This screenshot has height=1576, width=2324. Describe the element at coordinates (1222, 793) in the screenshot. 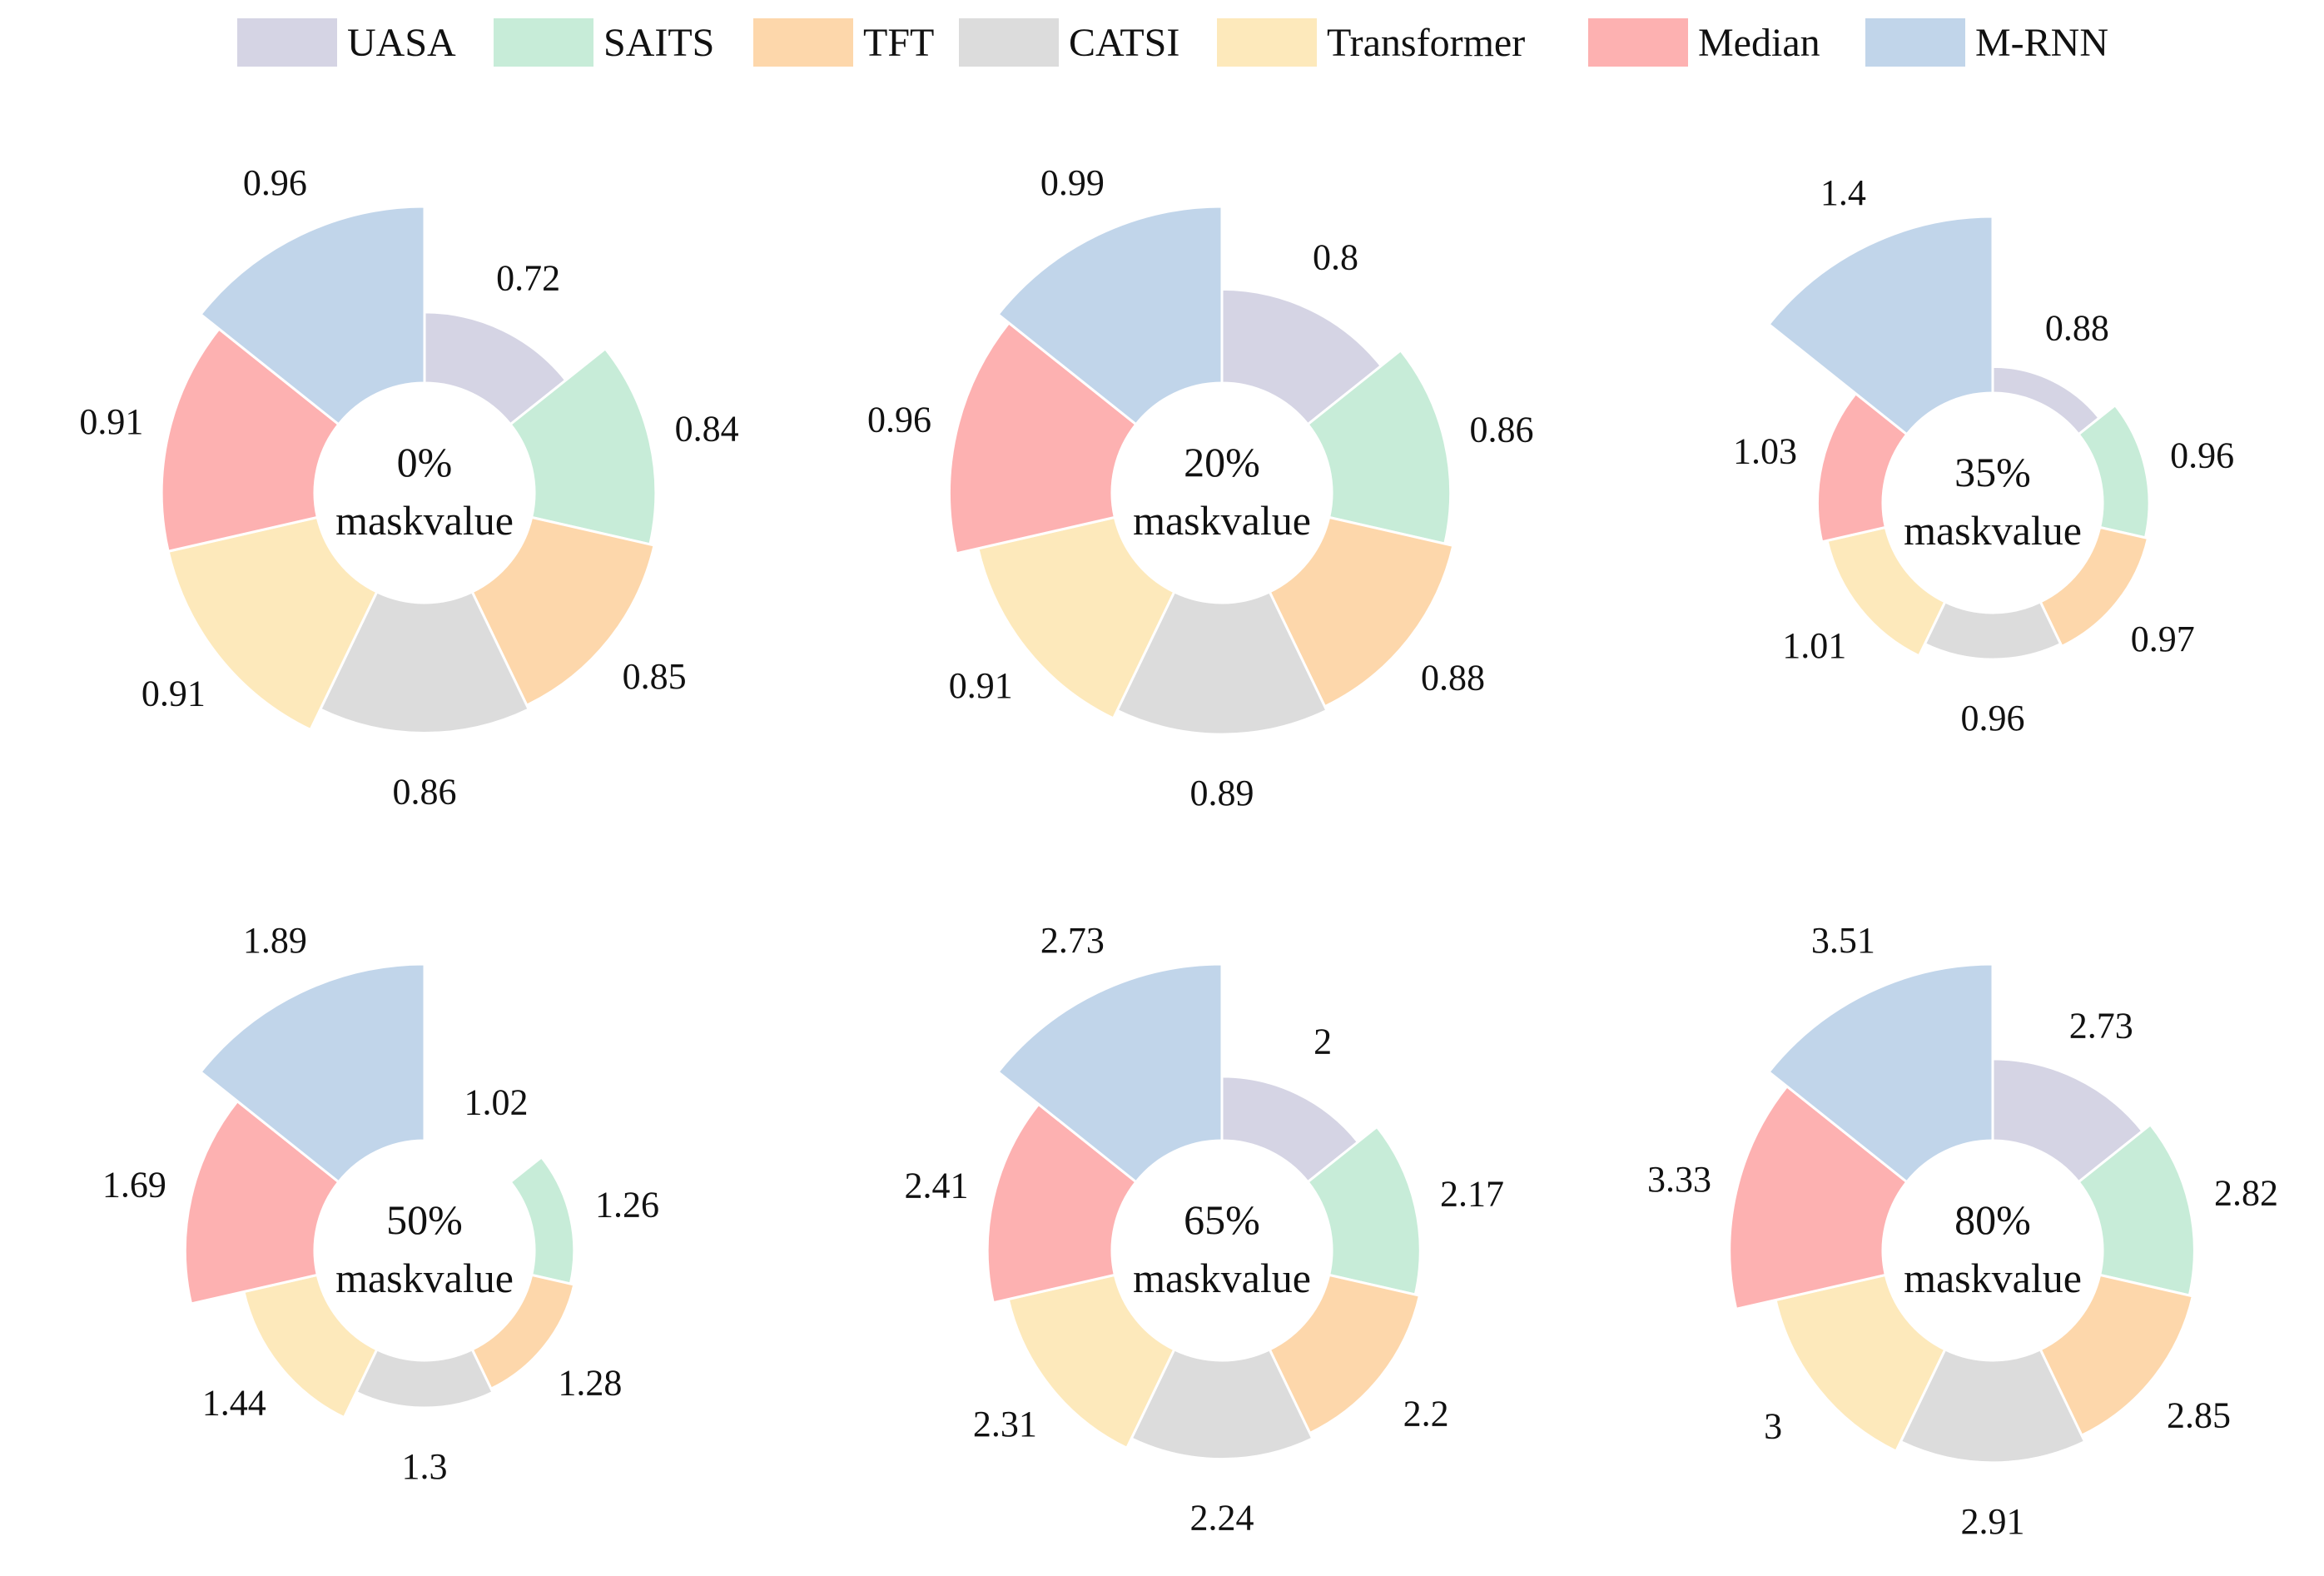

I see `value-label-catsi: 0.89` at that location.